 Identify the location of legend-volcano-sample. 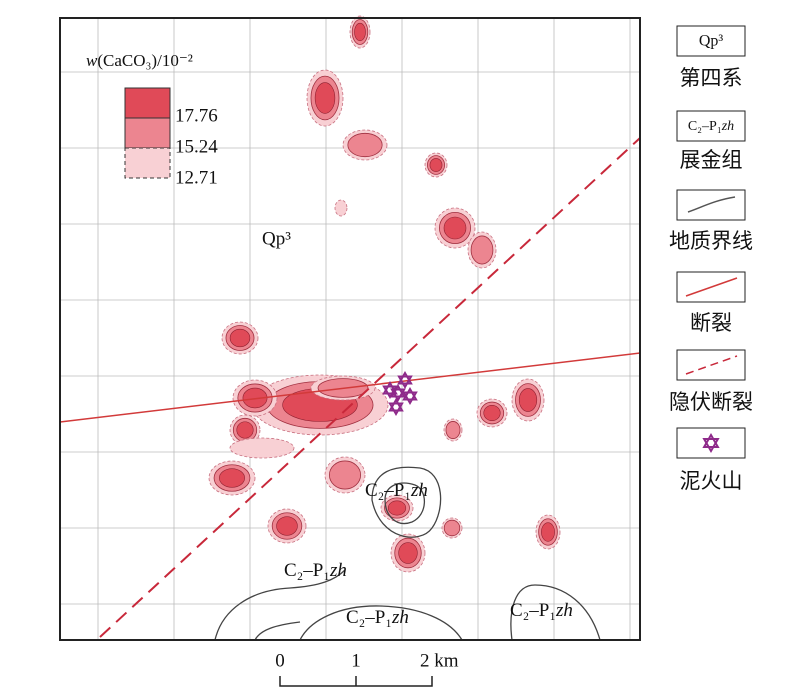
(711, 443).